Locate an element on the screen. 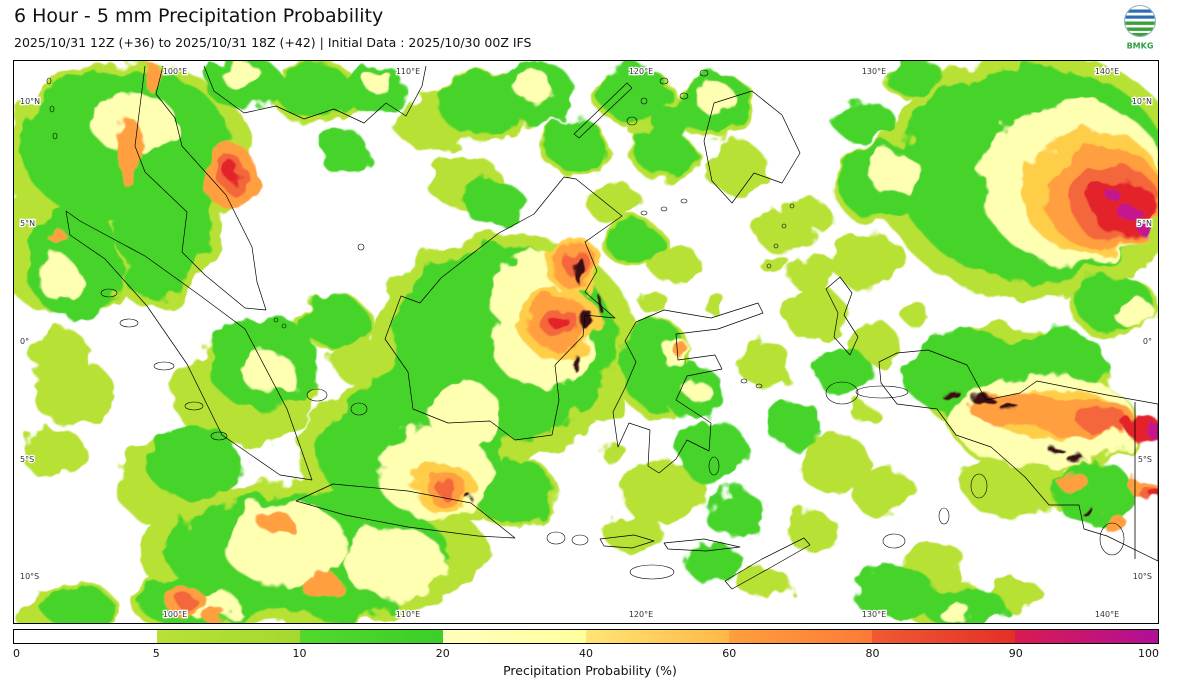  precip-blob-o2 is located at coordinates (188, 603).